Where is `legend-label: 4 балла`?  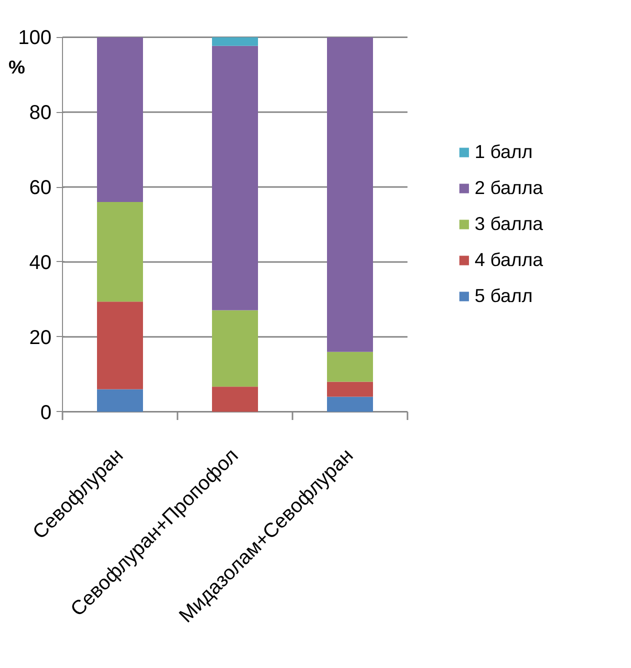 legend-label: 4 балла is located at coordinates (508, 260).